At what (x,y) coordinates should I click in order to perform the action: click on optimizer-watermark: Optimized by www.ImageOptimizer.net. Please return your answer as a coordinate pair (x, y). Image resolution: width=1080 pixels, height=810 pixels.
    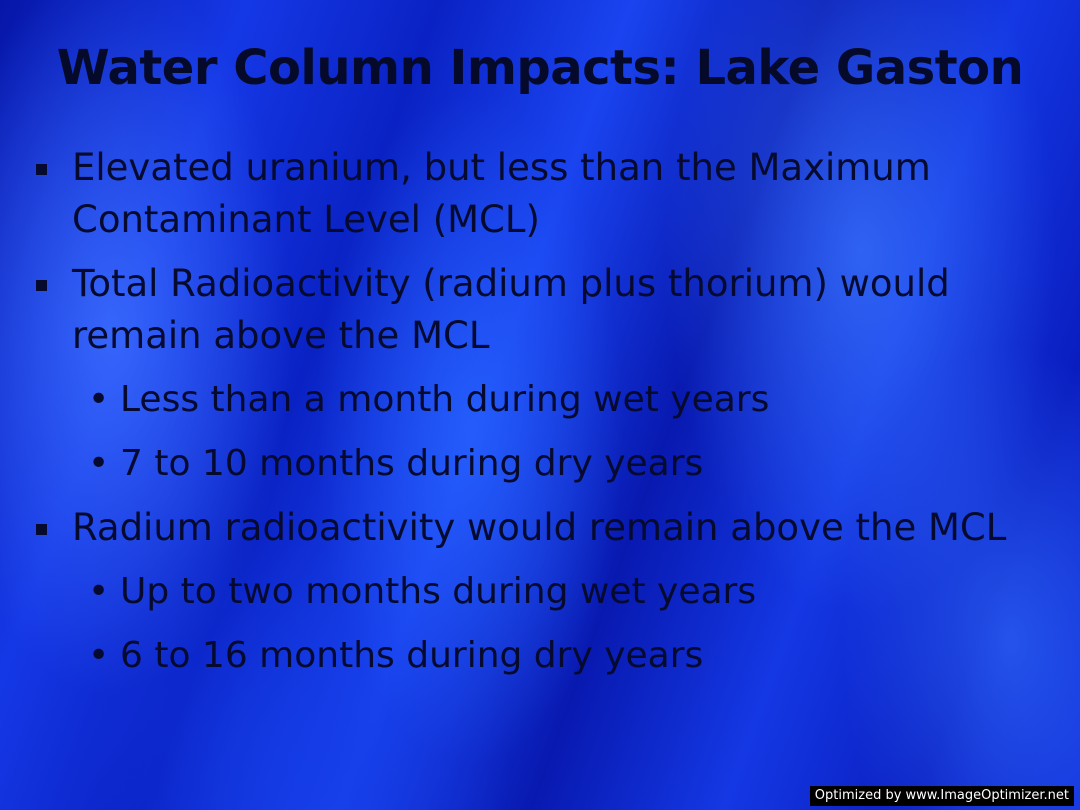
    Looking at the image, I should click on (941, 796).